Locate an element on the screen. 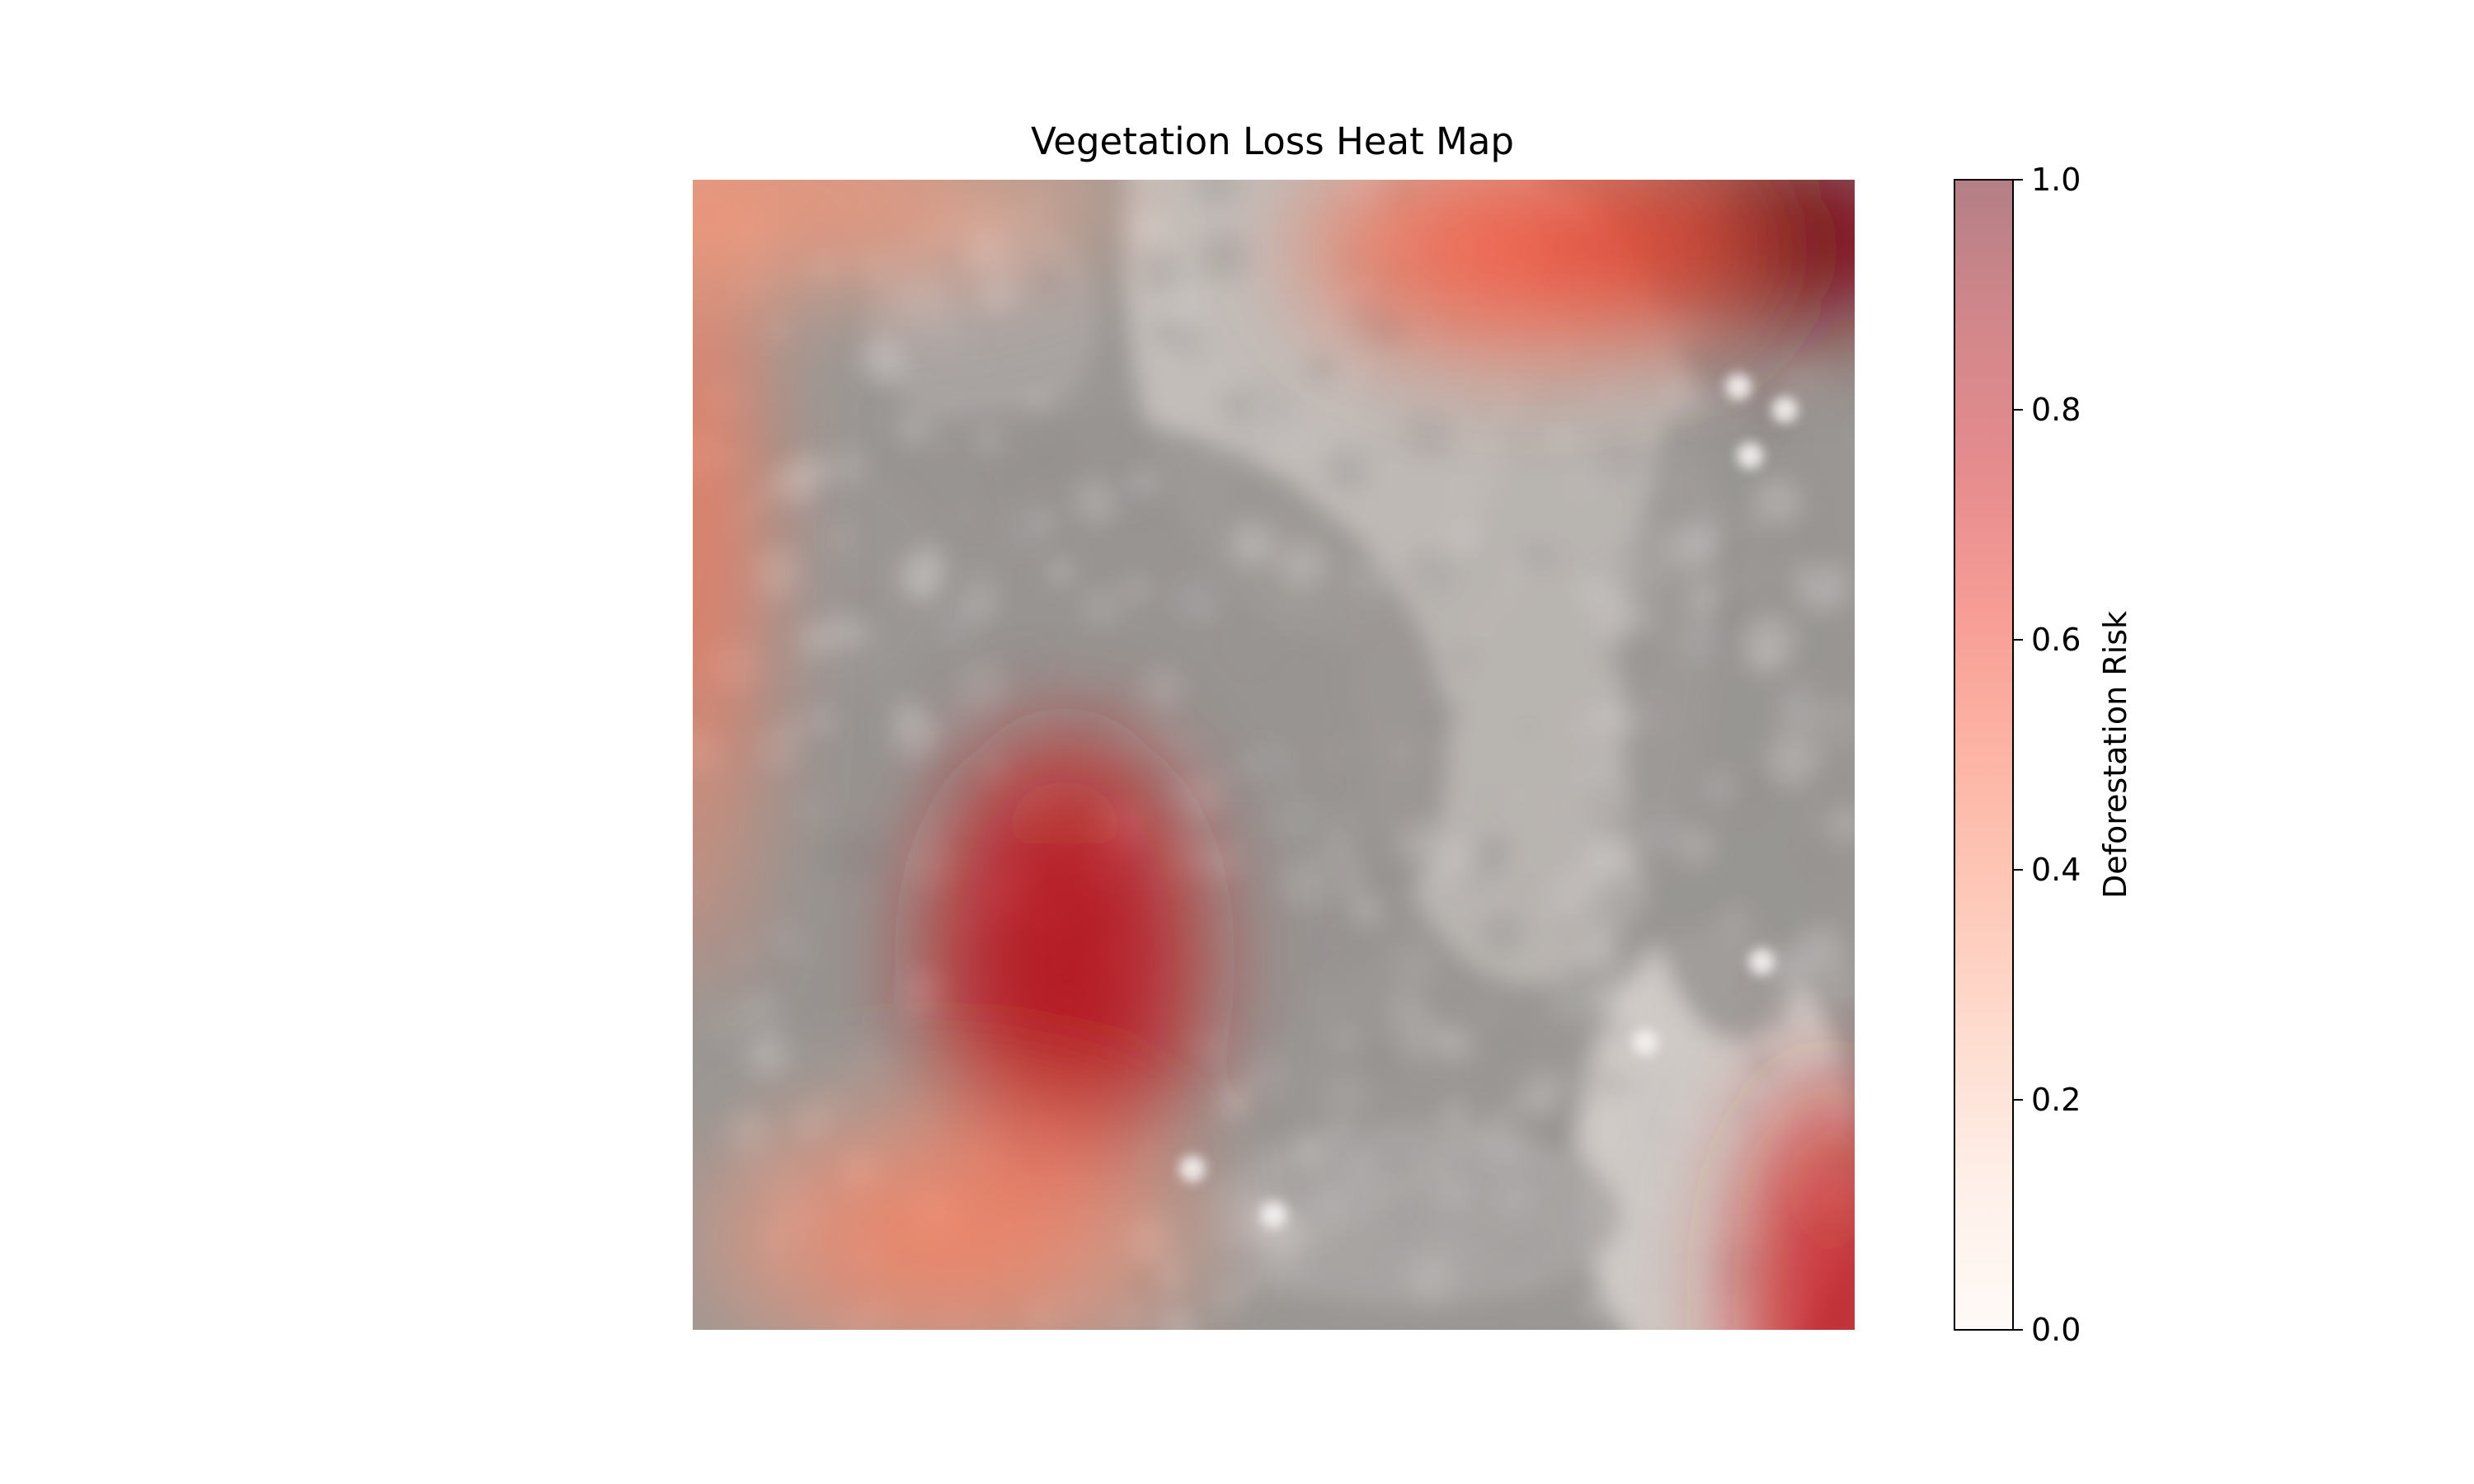 This screenshot has height=1484, width=2474. hotspot-core-west-edge is located at coordinates (712, 524).